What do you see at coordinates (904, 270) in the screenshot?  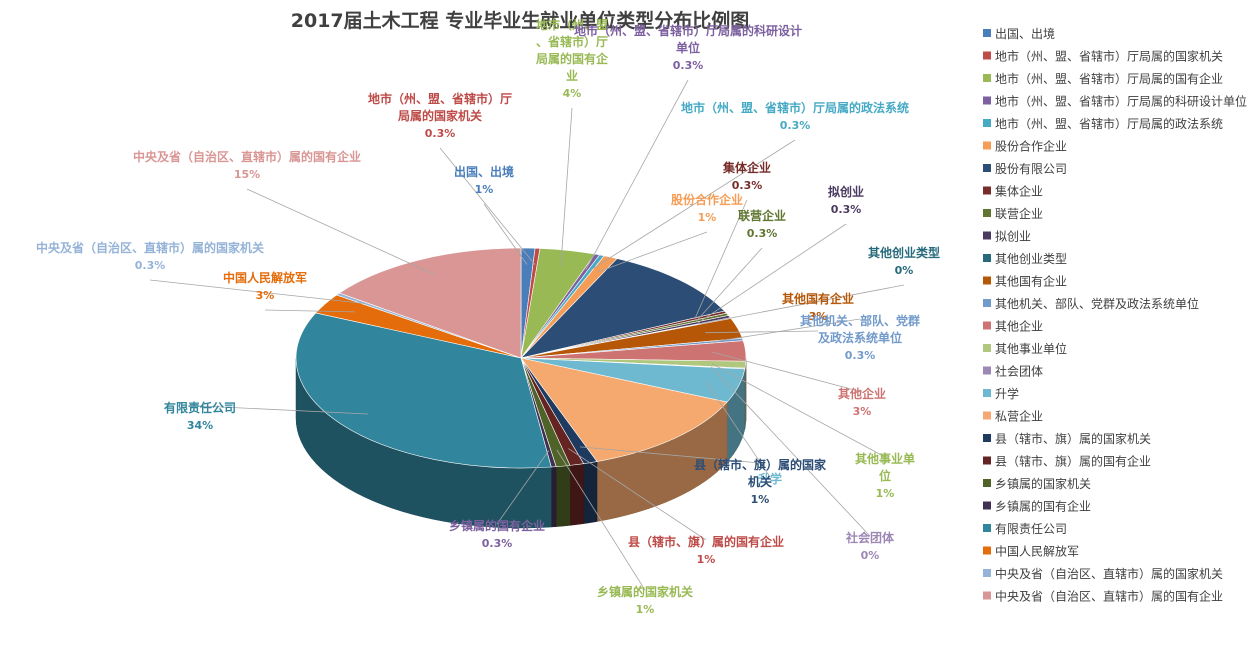 I see `data-label-value-10: 0%` at bounding box center [904, 270].